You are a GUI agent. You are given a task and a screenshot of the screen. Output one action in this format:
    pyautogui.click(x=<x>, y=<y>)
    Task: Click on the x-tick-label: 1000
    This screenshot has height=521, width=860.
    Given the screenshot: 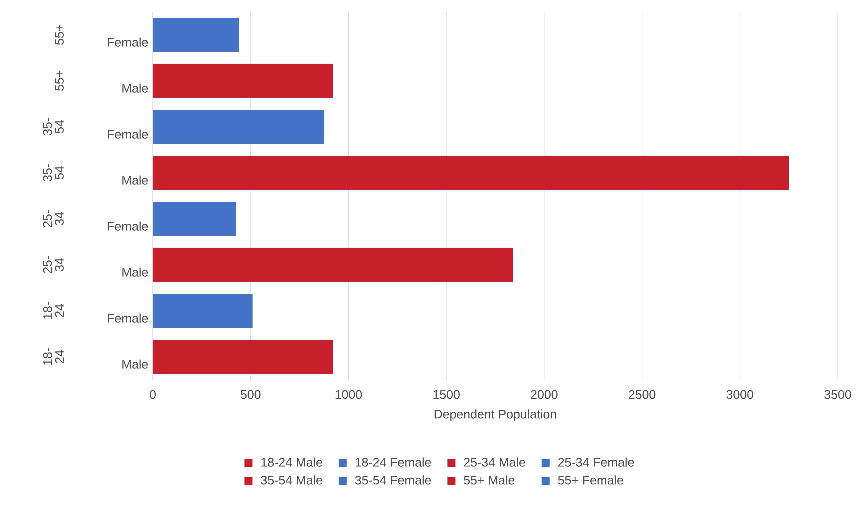 What is the action you would take?
    pyautogui.click(x=349, y=395)
    